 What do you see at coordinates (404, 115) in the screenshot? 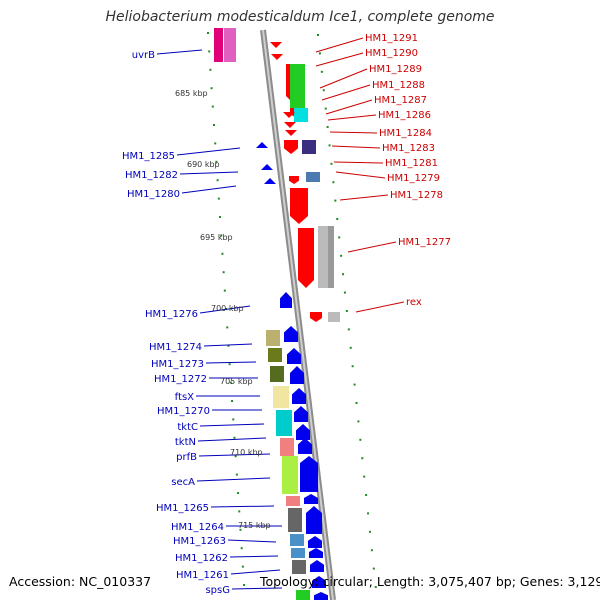
I see `gene-label-forward: HM1_1286` at bounding box center [404, 115].